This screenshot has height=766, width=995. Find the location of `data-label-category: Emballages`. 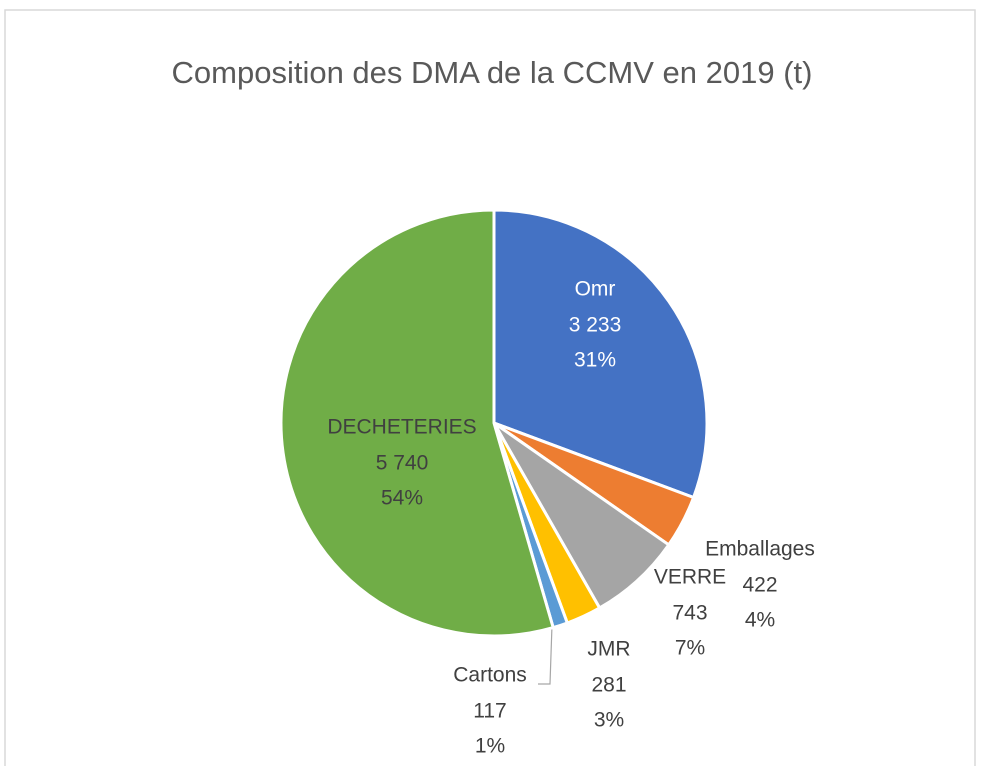

data-label-category: Emballages is located at coordinates (760, 549).